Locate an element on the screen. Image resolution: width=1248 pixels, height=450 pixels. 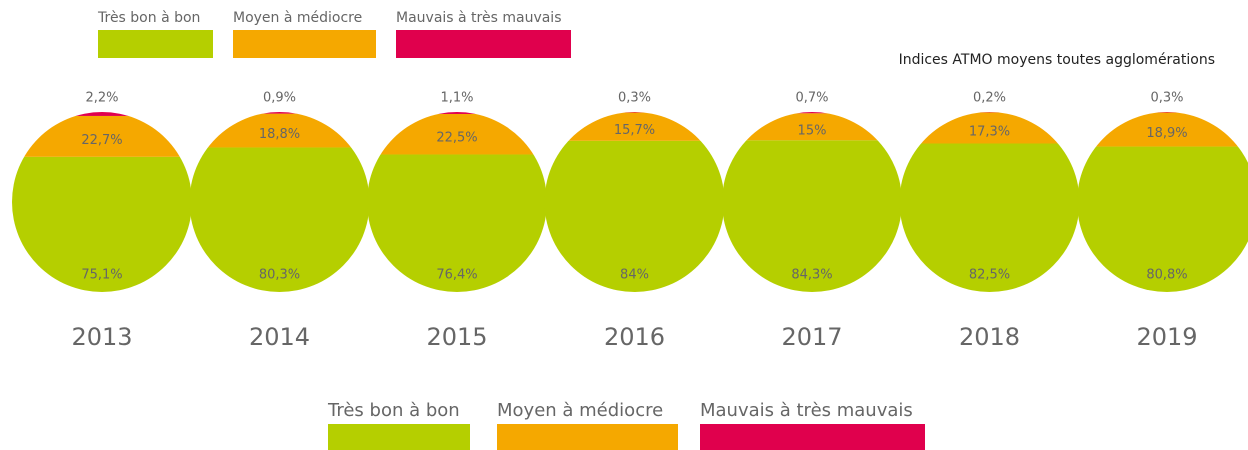
data-label: 76,4% is located at coordinates (456, 275).